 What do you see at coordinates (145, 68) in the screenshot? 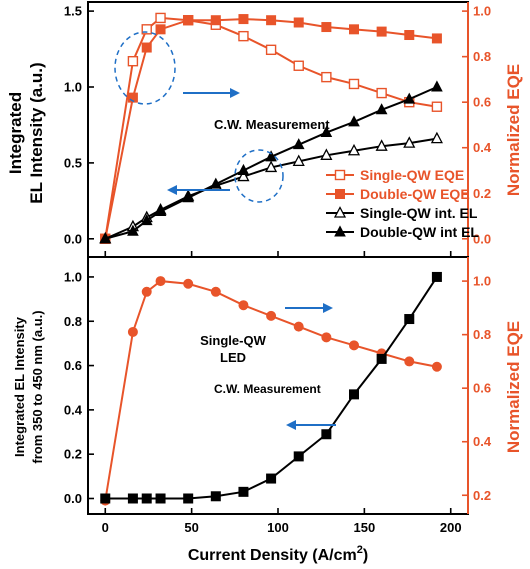
I see `highlight-ellipse-eqe` at bounding box center [145, 68].